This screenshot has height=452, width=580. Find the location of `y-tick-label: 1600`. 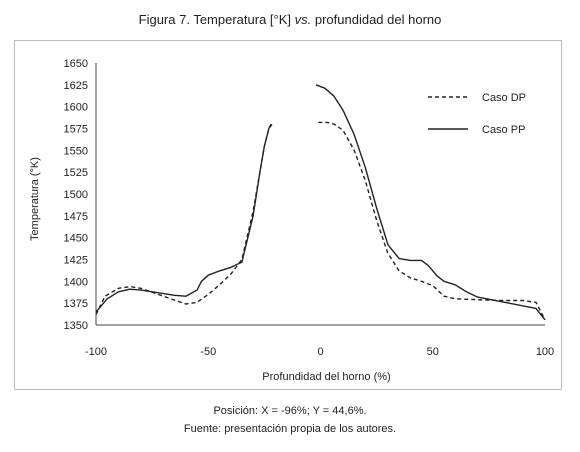

y-tick-label: 1600 is located at coordinates (76, 108).